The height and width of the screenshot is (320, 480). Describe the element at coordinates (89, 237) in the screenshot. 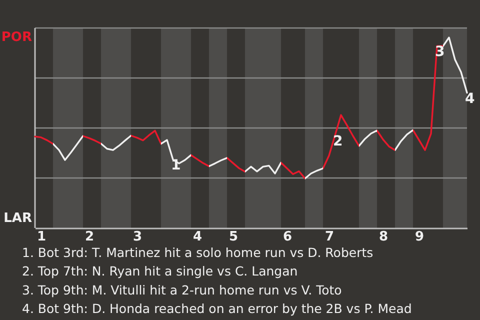

I see `x-tick-label: 2` at that location.